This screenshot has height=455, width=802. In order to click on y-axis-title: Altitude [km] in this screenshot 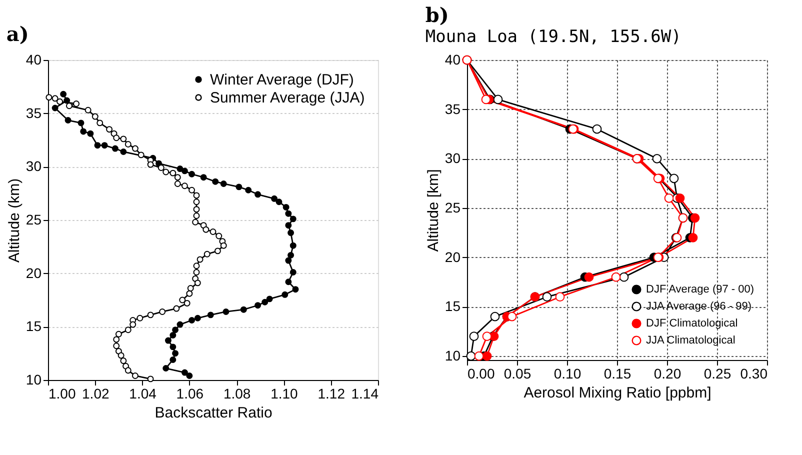, I will do `click(433, 210)`.